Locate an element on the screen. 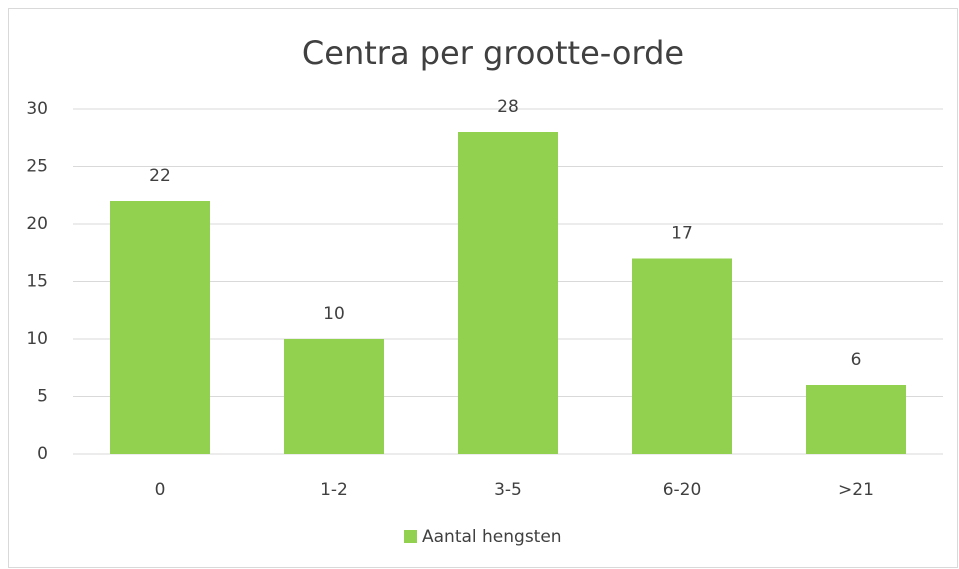 This screenshot has width=959, height=569. x-tick-label: >21 is located at coordinates (856, 490).